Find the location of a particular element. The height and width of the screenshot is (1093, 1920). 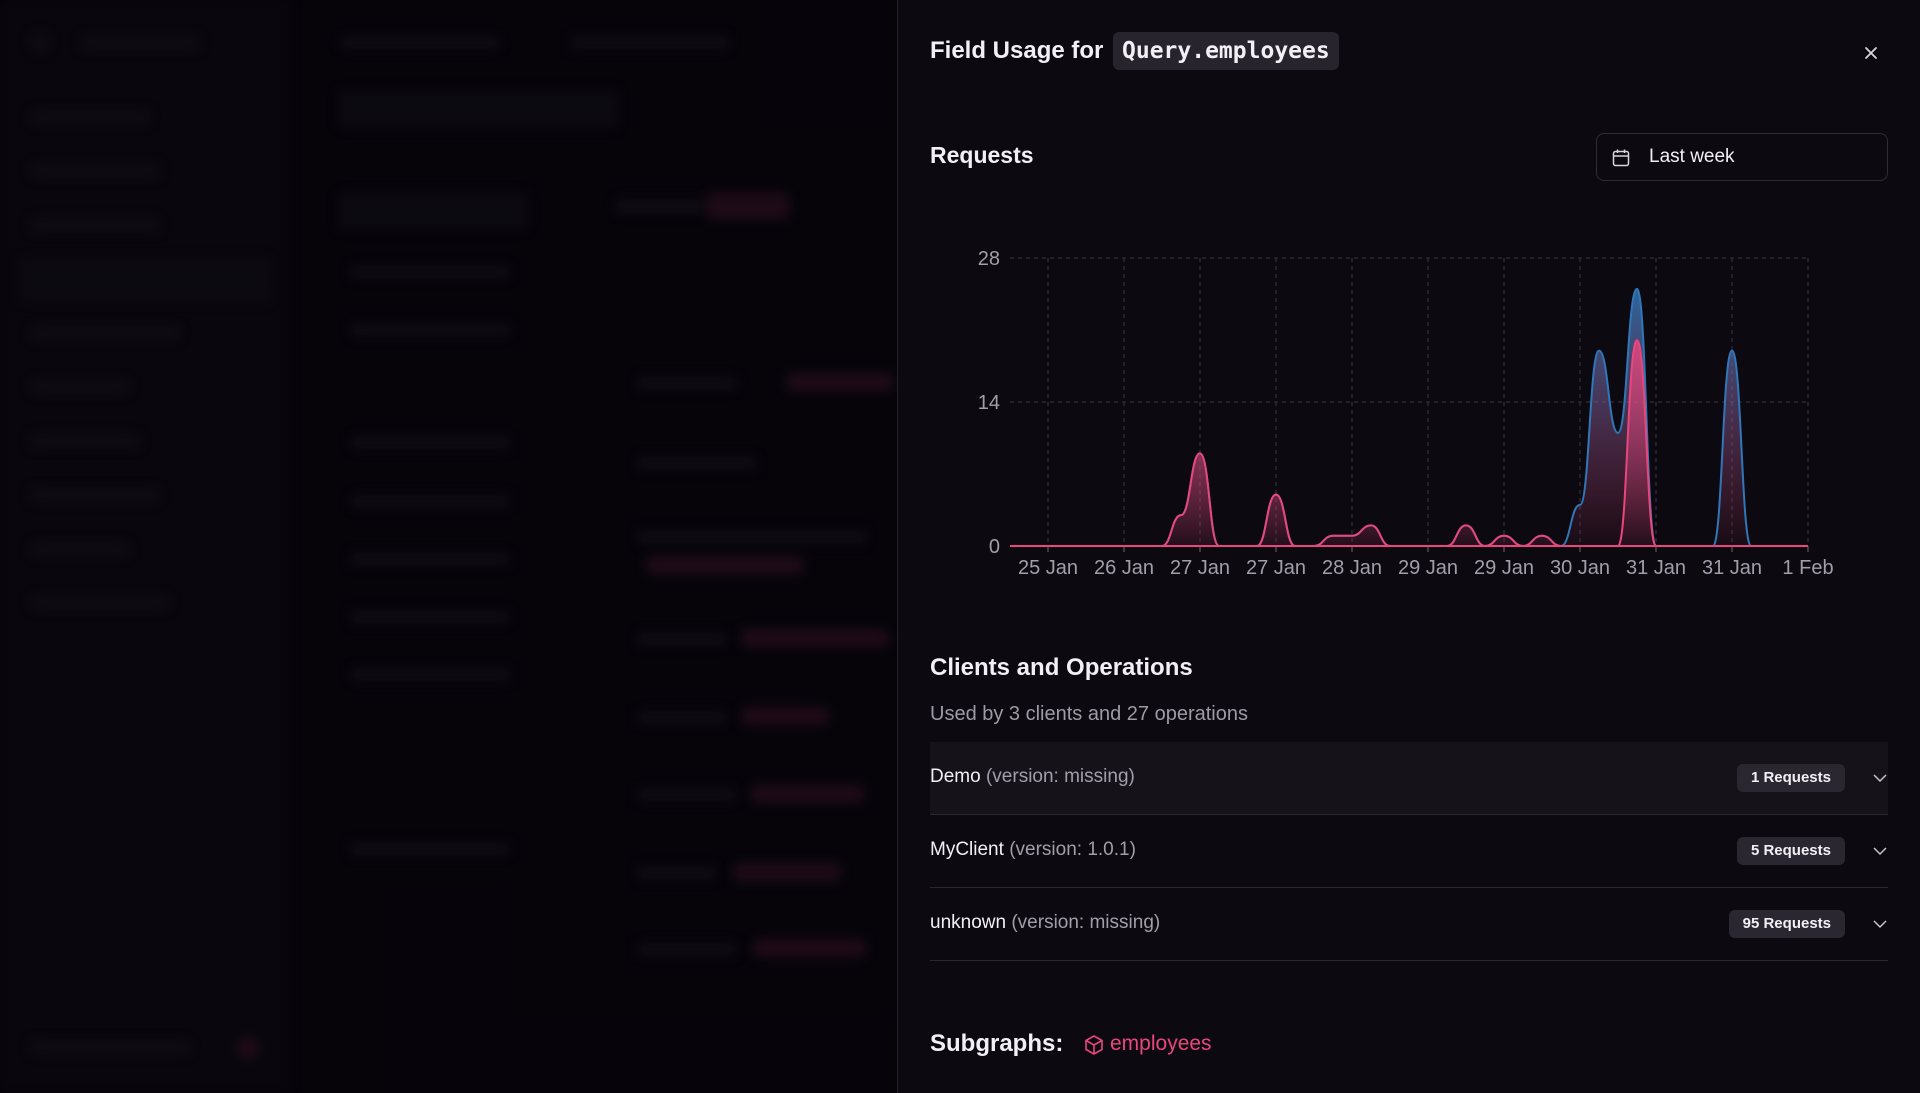

subgraph-icon is located at coordinates (1094, 1045).